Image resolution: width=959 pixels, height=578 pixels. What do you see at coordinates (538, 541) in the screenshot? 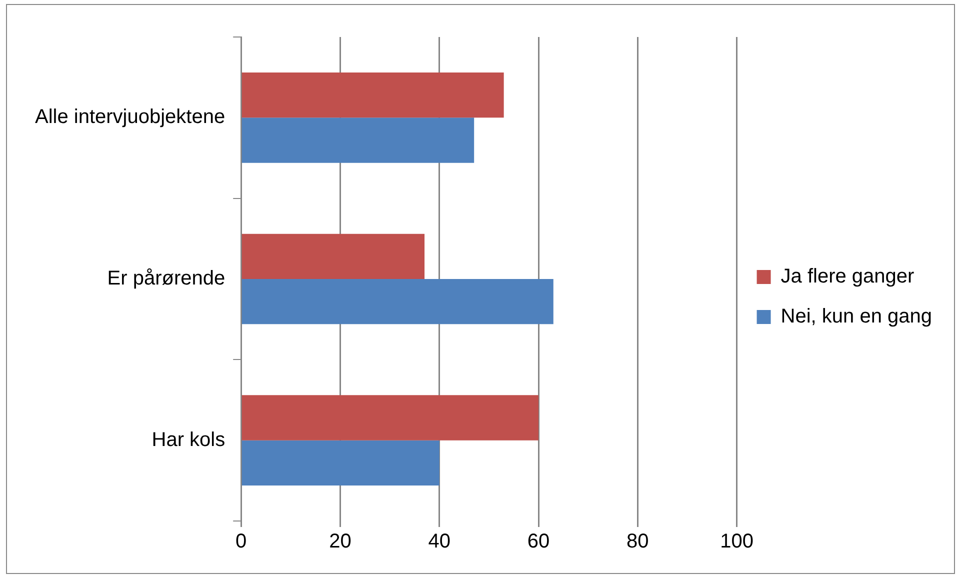
I see `x-tick-label: 60` at bounding box center [538, 541].